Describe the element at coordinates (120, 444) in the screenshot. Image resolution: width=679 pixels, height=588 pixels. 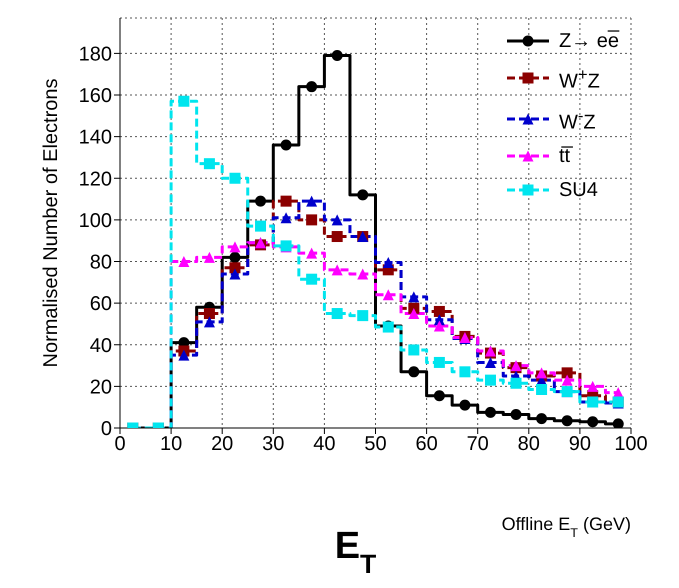
I see `x-tick-label: 0` at that location.